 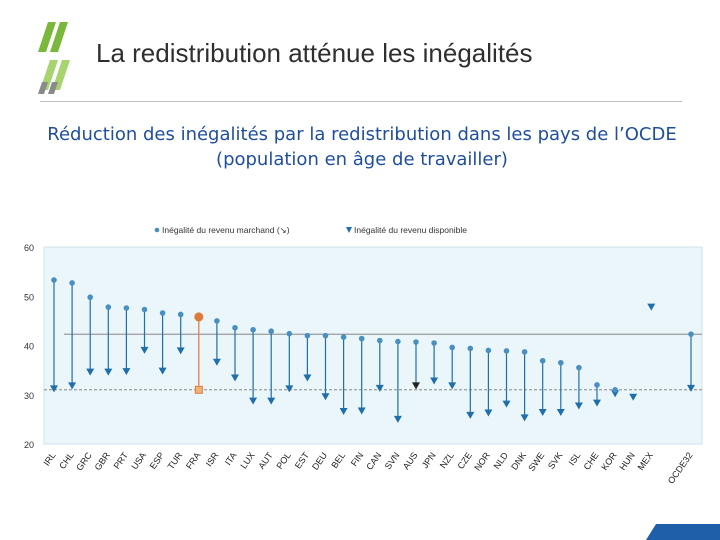 What do you see at coordinates (84, 461) in the screenshot?
I see `x-tick-label: GRC` at bounding box center [84, 461].